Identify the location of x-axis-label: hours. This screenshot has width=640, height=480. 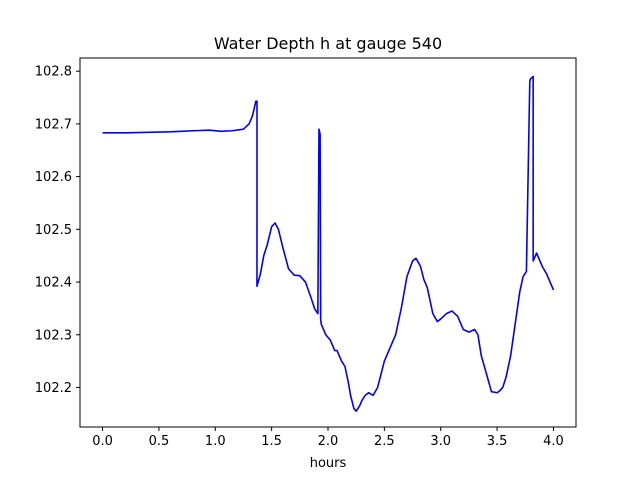
(328, 463).